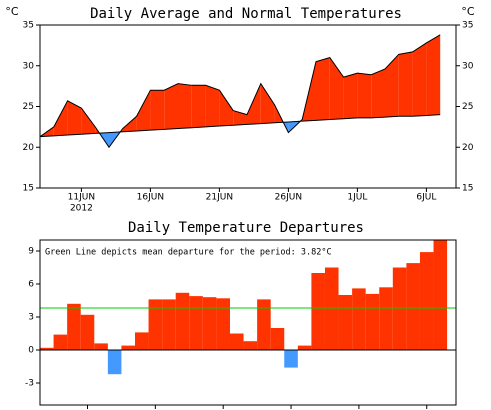  Describe the element at coordinates (246, 14) in the screenshot. I see `chart-title: Daily Average and Normal Temperatures` at that location.